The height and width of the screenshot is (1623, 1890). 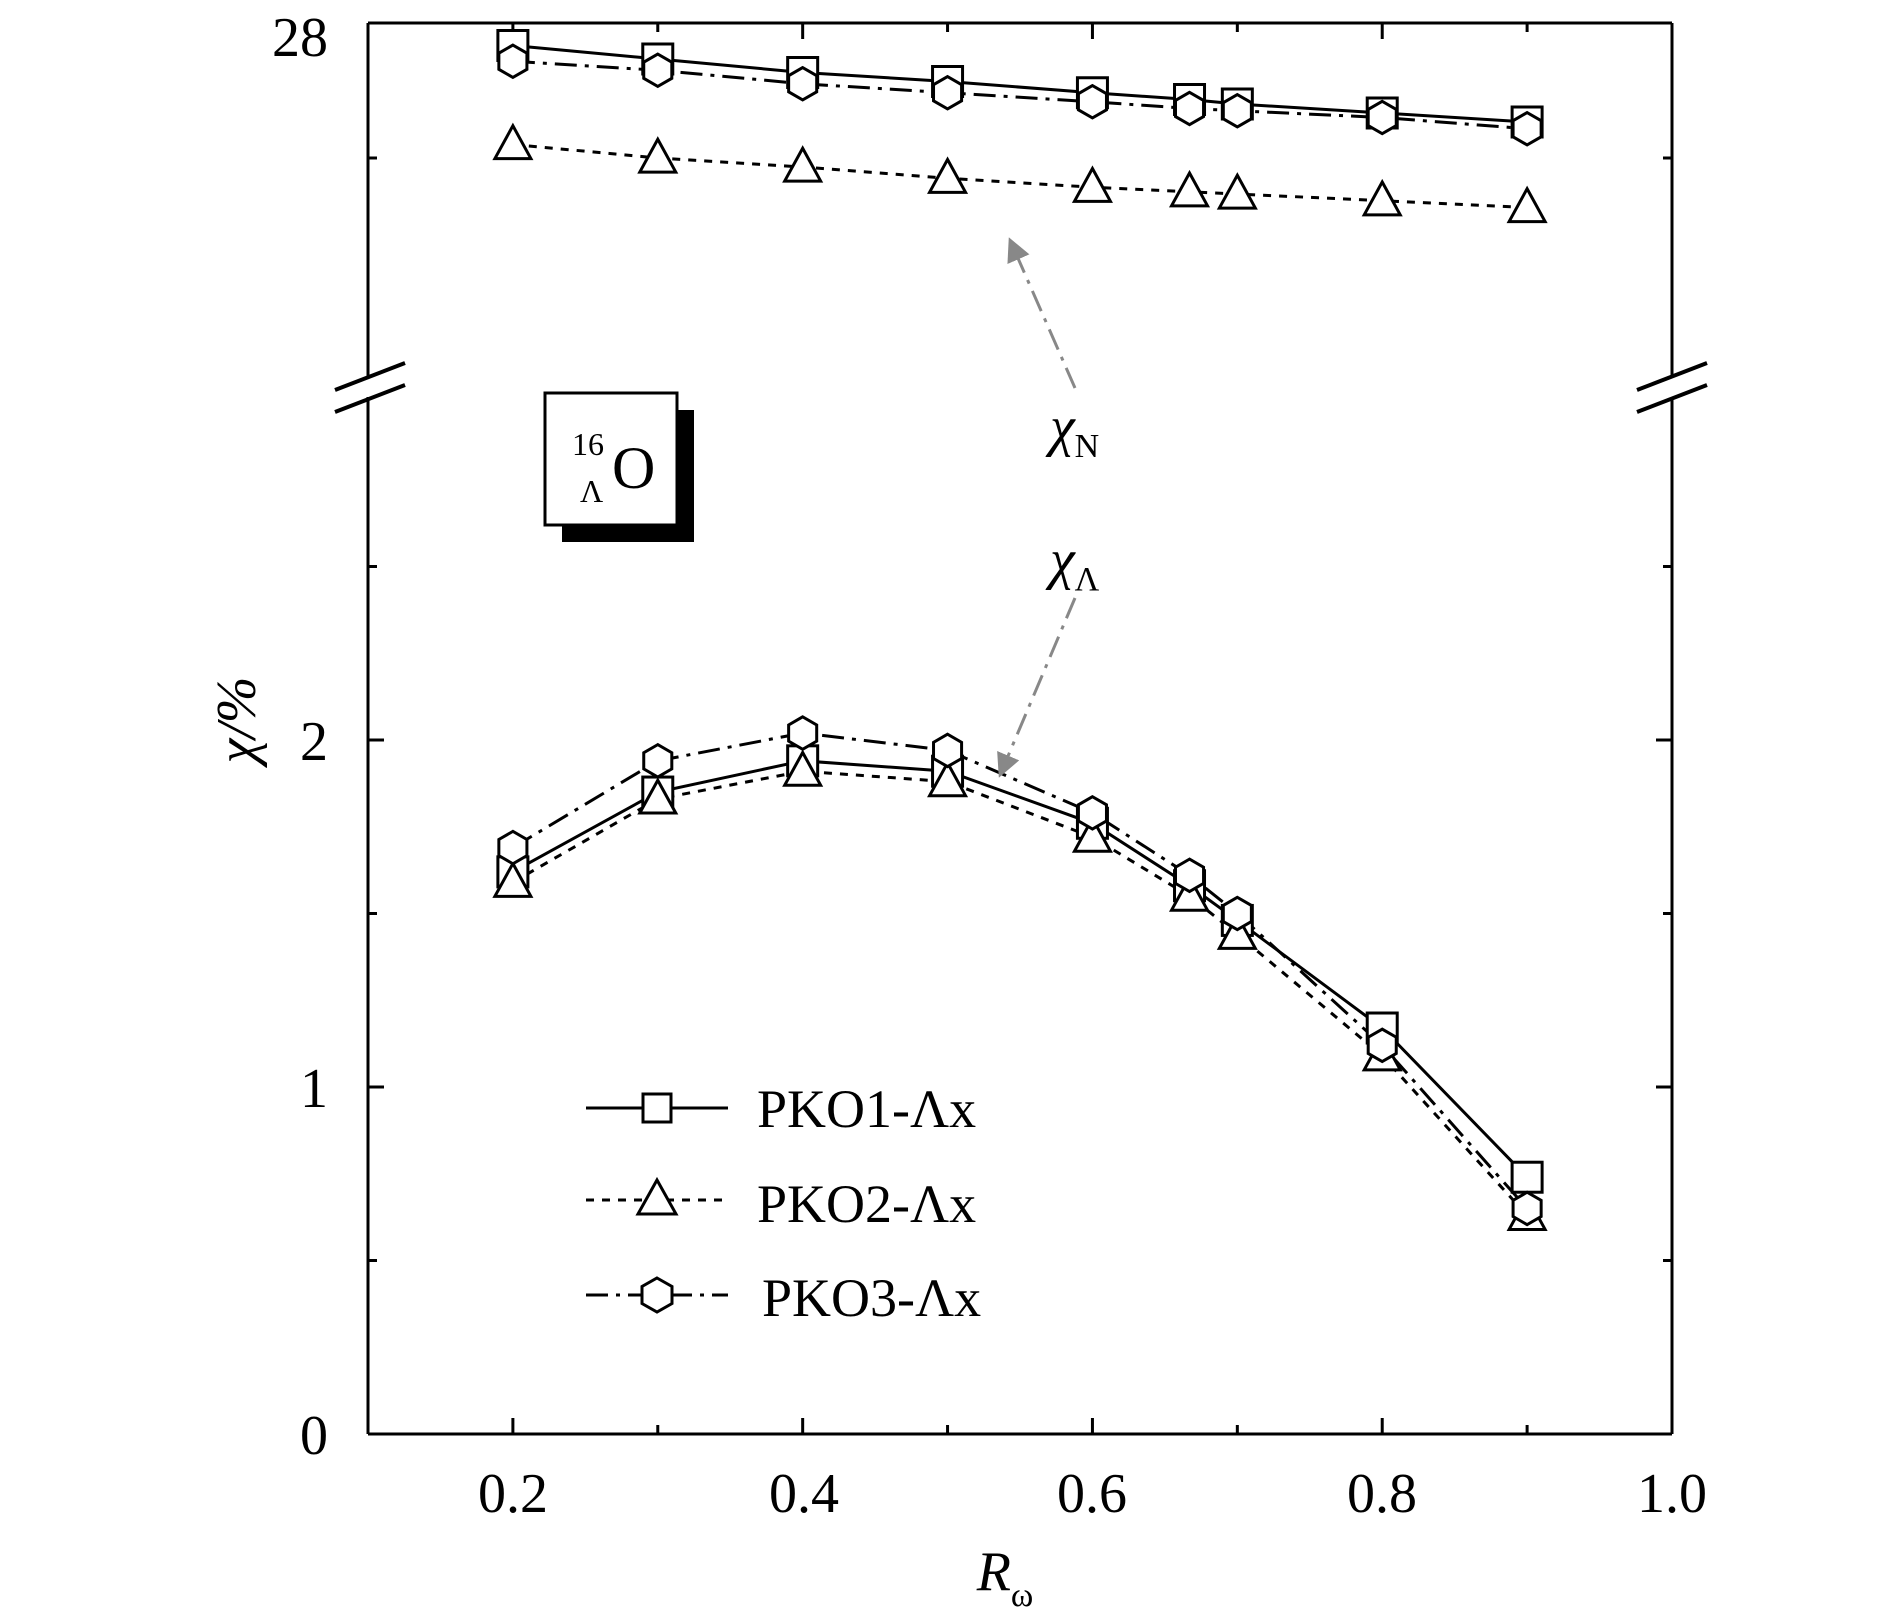 I want to click on square-marker, so click(x=1527, y=1177).